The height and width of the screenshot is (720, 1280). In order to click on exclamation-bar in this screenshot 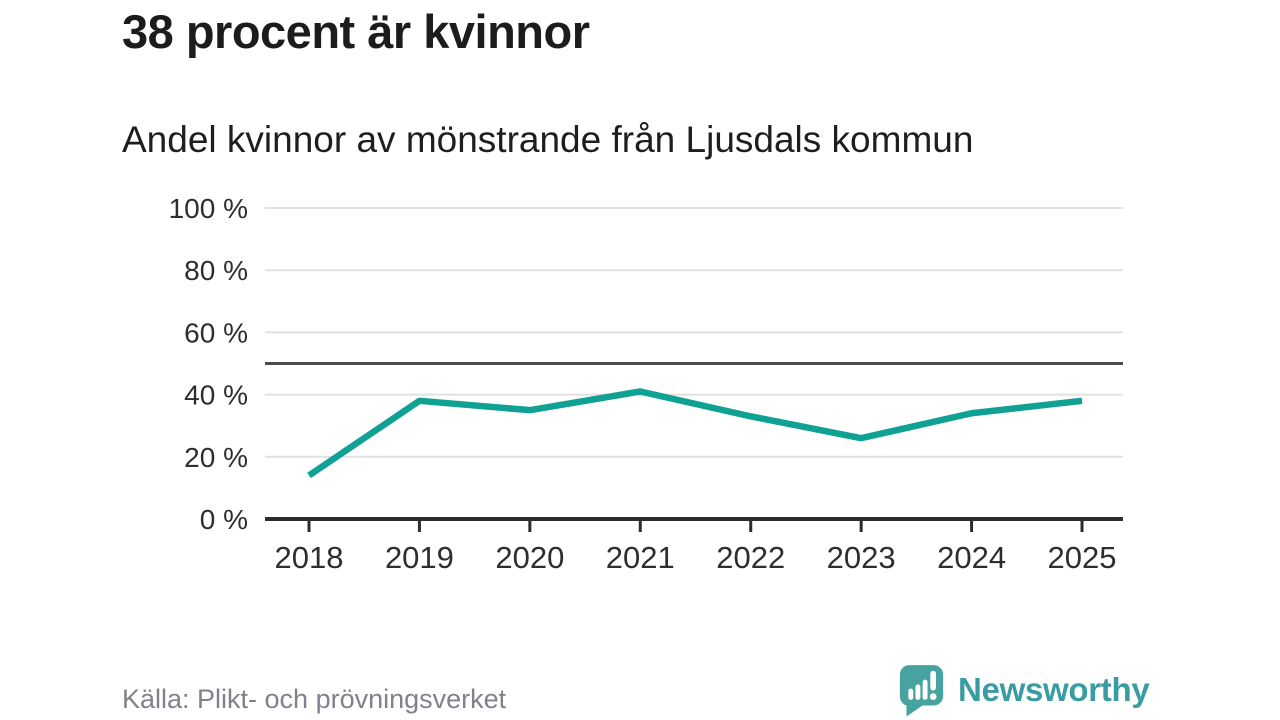, I will do `click(933, 680)`.